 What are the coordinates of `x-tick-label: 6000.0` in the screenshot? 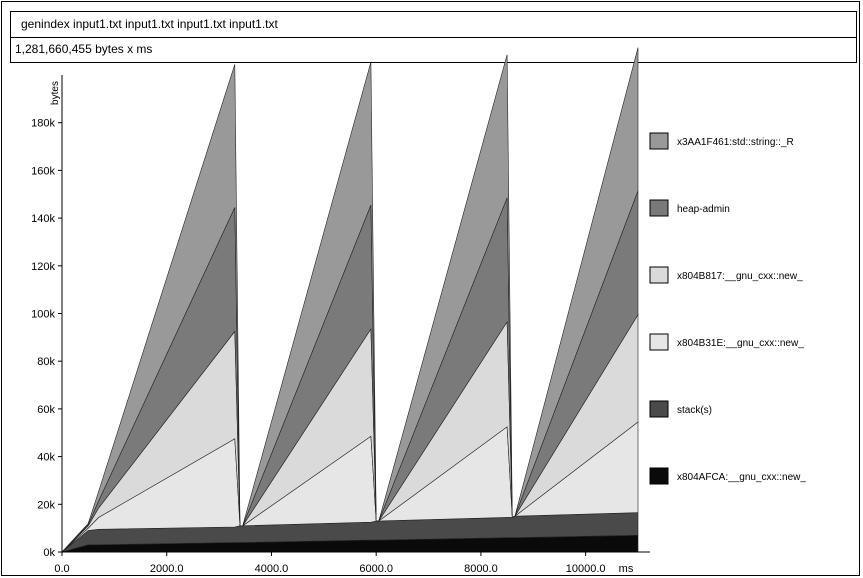 It's located at (376, 569).